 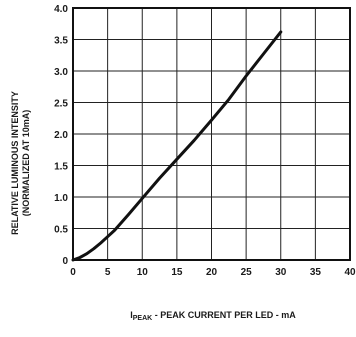 What do you see at coordinates (316, 272) in the screenshot?
I see `x-tick-label: 35` at bounding box center [316, 272].